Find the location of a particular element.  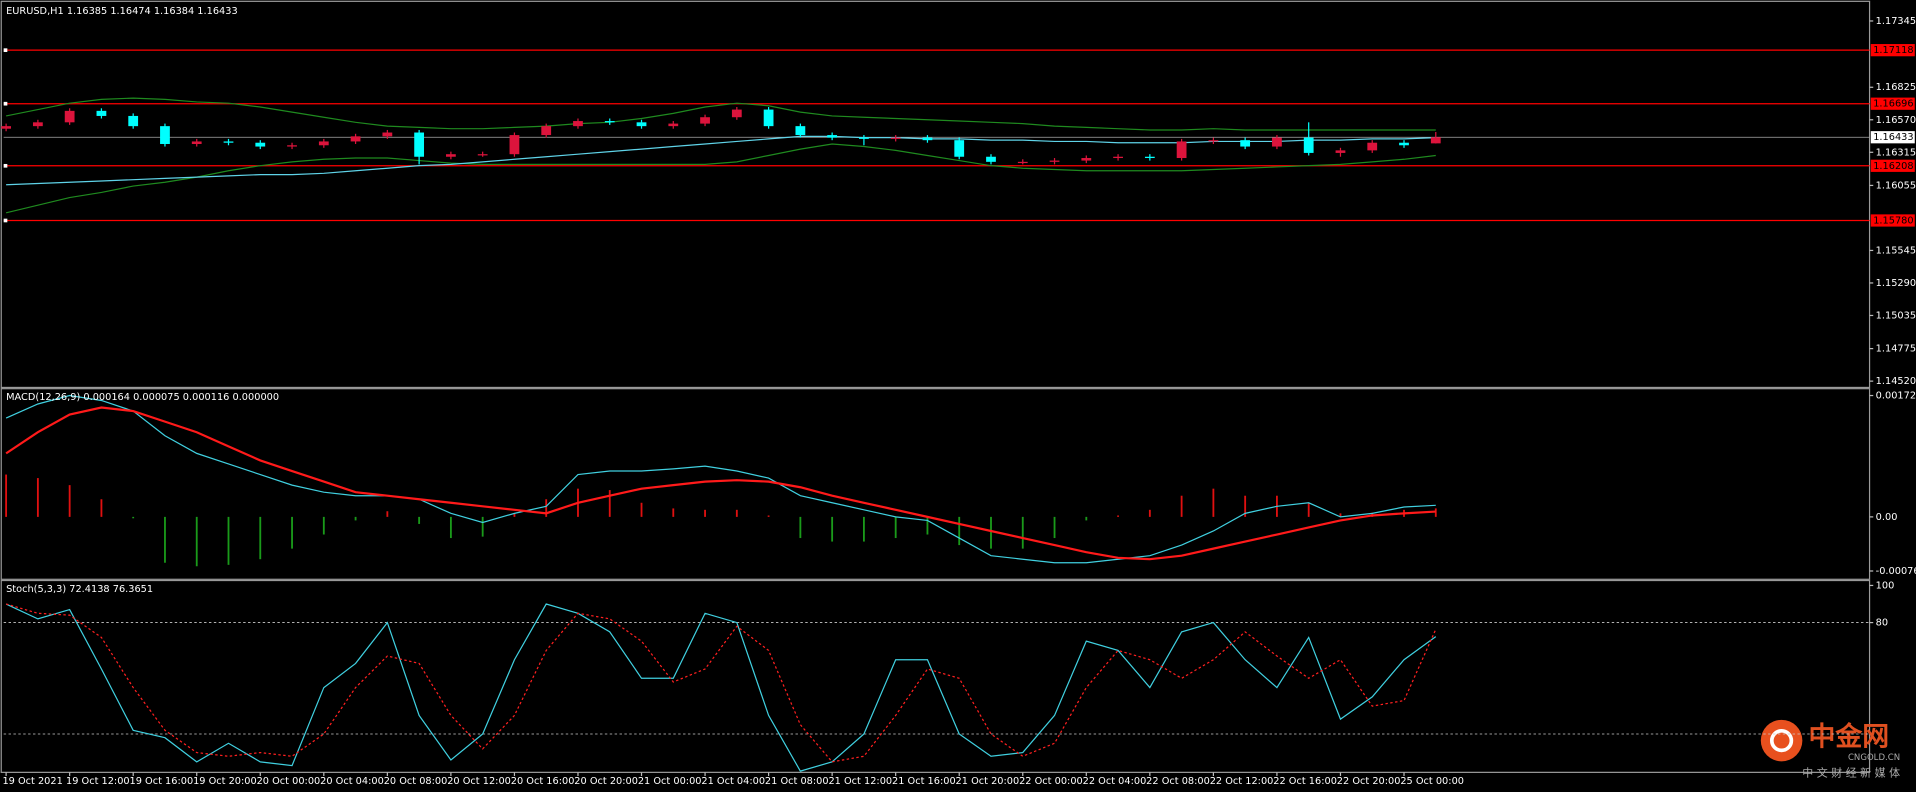

y-tick-label: 1.17345 is located at coordinates (1896, 21).